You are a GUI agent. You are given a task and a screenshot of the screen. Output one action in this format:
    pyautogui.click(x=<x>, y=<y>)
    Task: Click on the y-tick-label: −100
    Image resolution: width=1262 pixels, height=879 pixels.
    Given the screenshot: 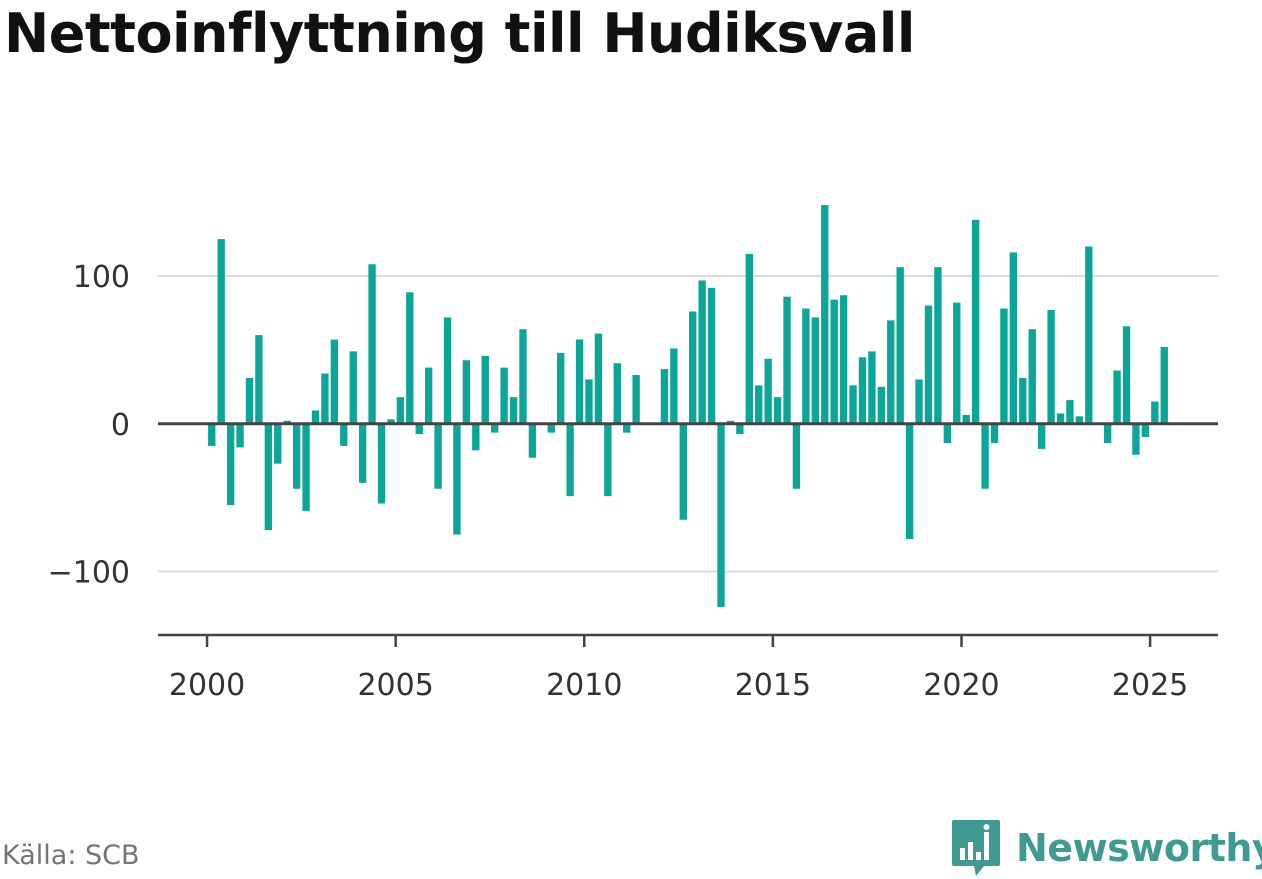 What is the action you would take?
    pyautogui.click(x=89, y=572)
    